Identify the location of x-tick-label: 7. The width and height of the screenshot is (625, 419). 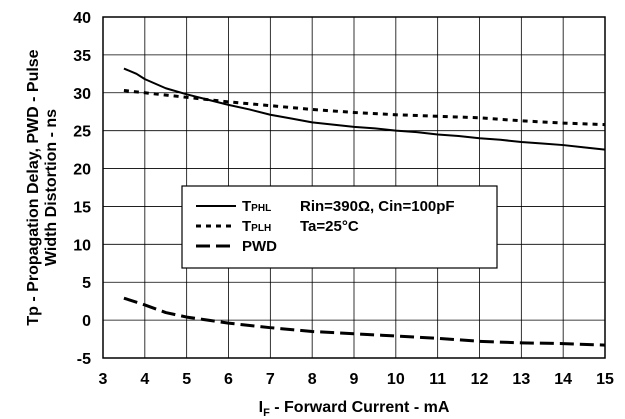
(270, 379).